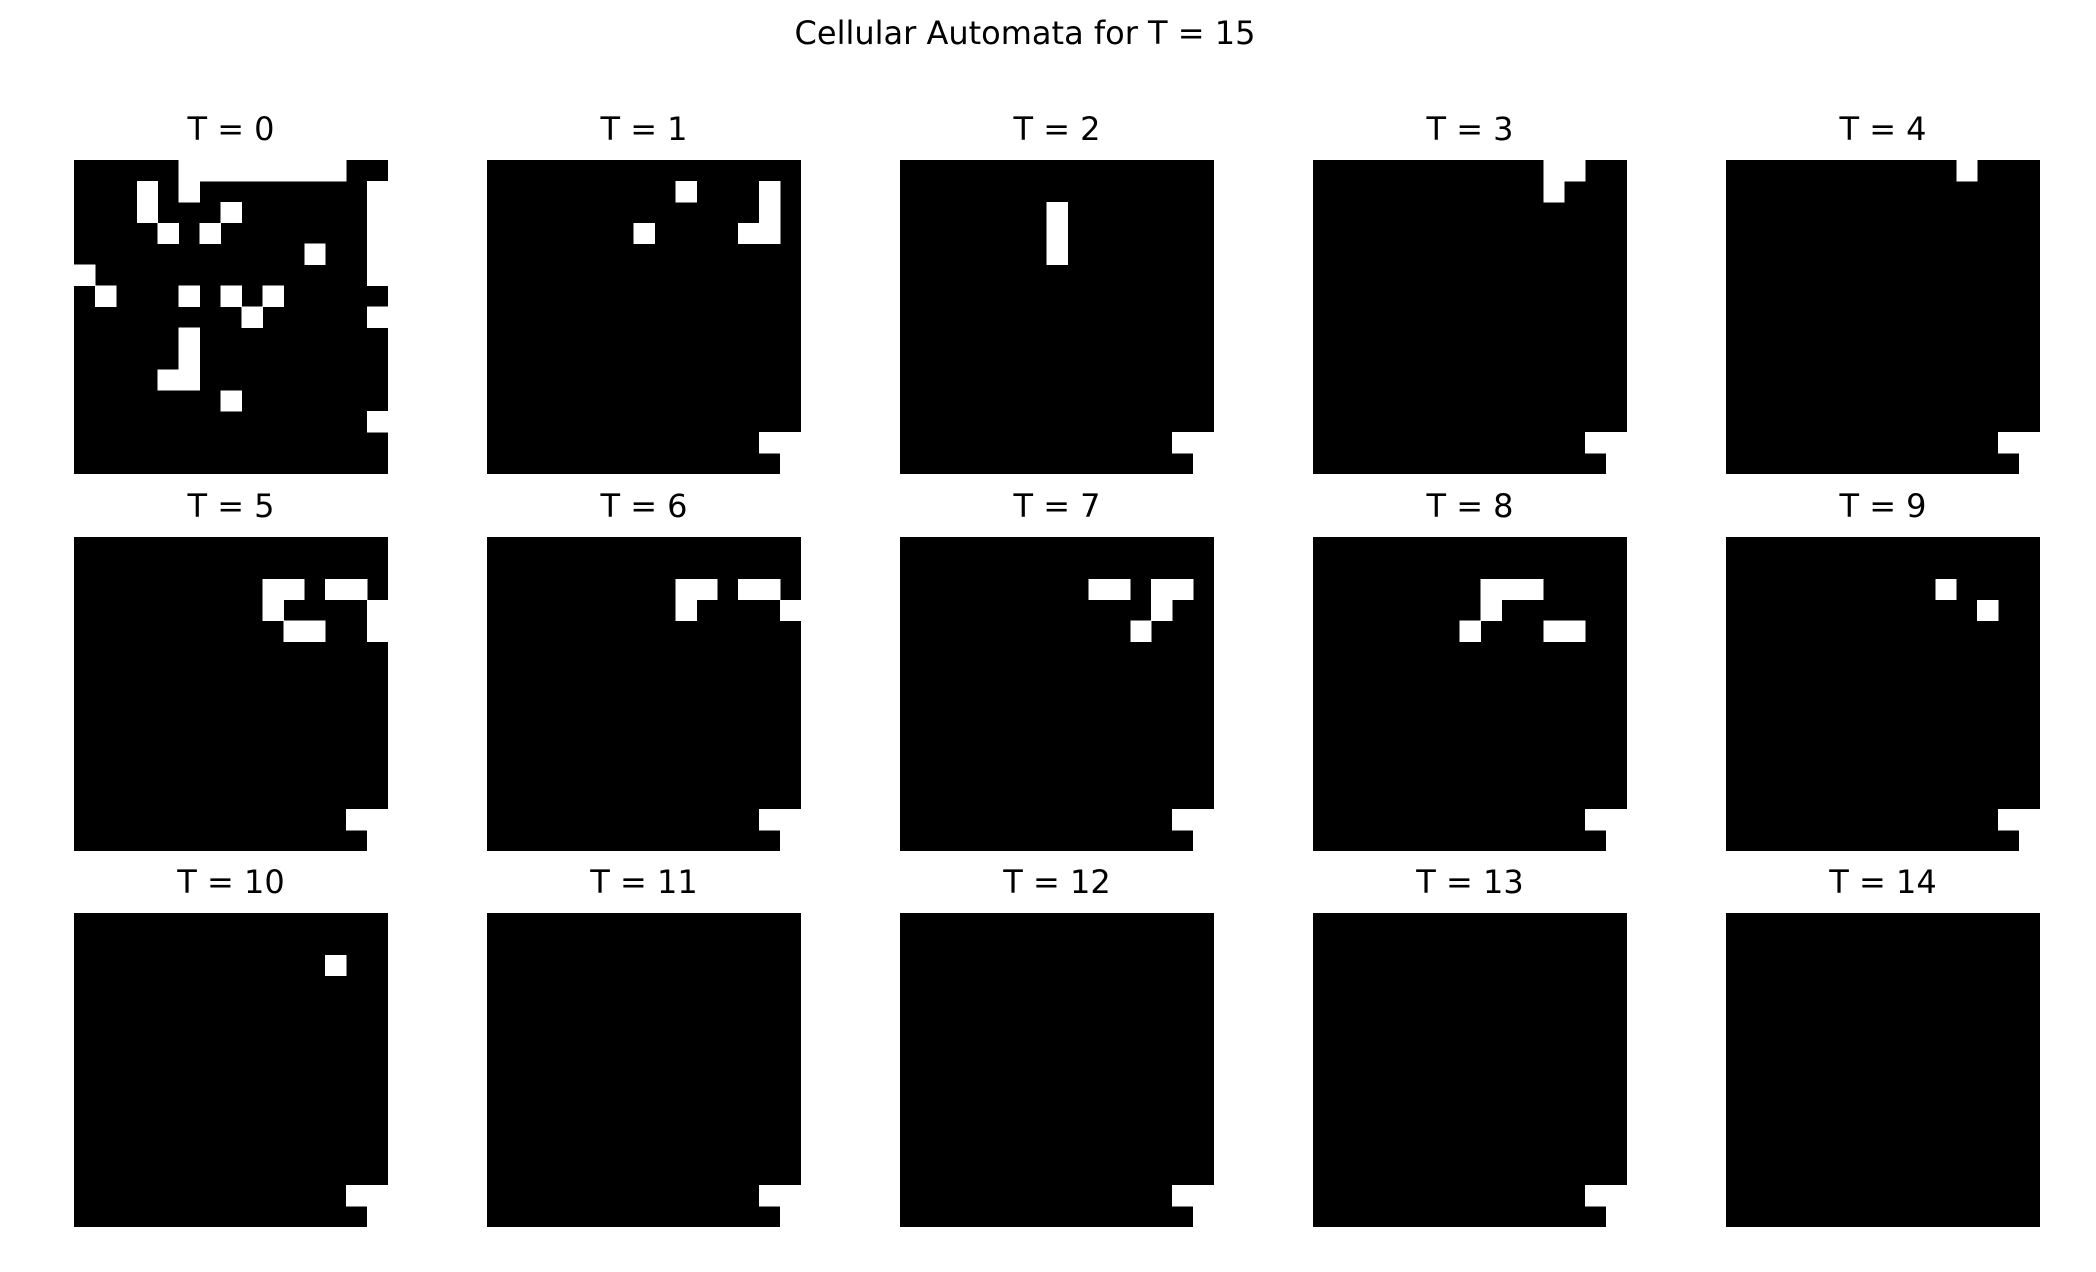 Image resolution: width=2096 pixels, height=1272 pixels. What do you see at coordinates (1470, 129) in the screenshot?
I see `panel-title: T = 3` at bounding box center [1470, 129].